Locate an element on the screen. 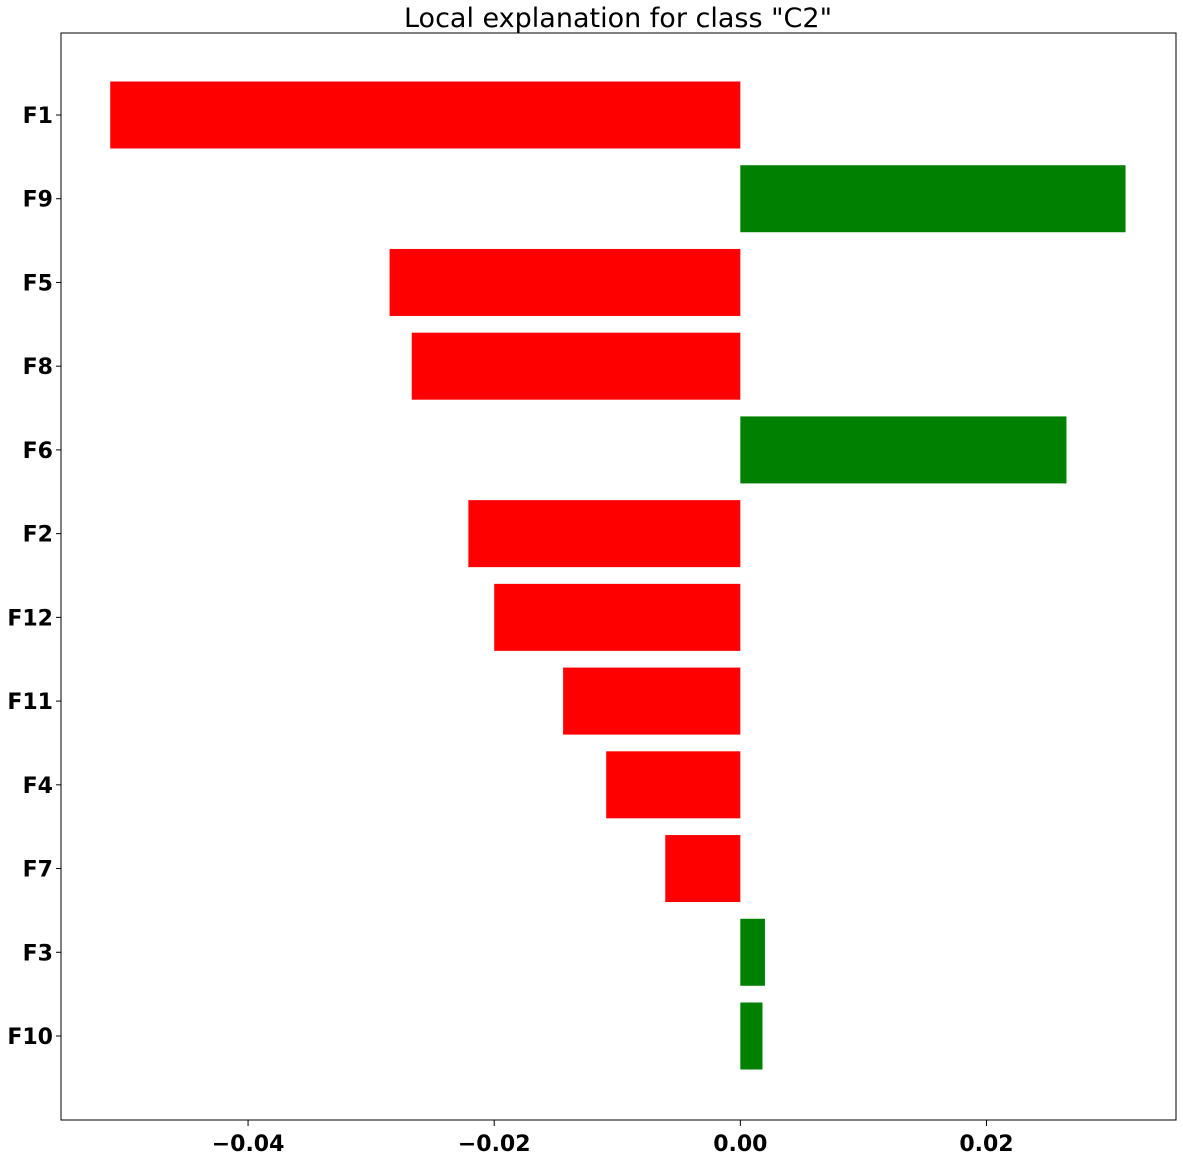 This screenshot has width=1183, height=1154. x-tick-label: −0.04 is located at coordinates (248, 1143).